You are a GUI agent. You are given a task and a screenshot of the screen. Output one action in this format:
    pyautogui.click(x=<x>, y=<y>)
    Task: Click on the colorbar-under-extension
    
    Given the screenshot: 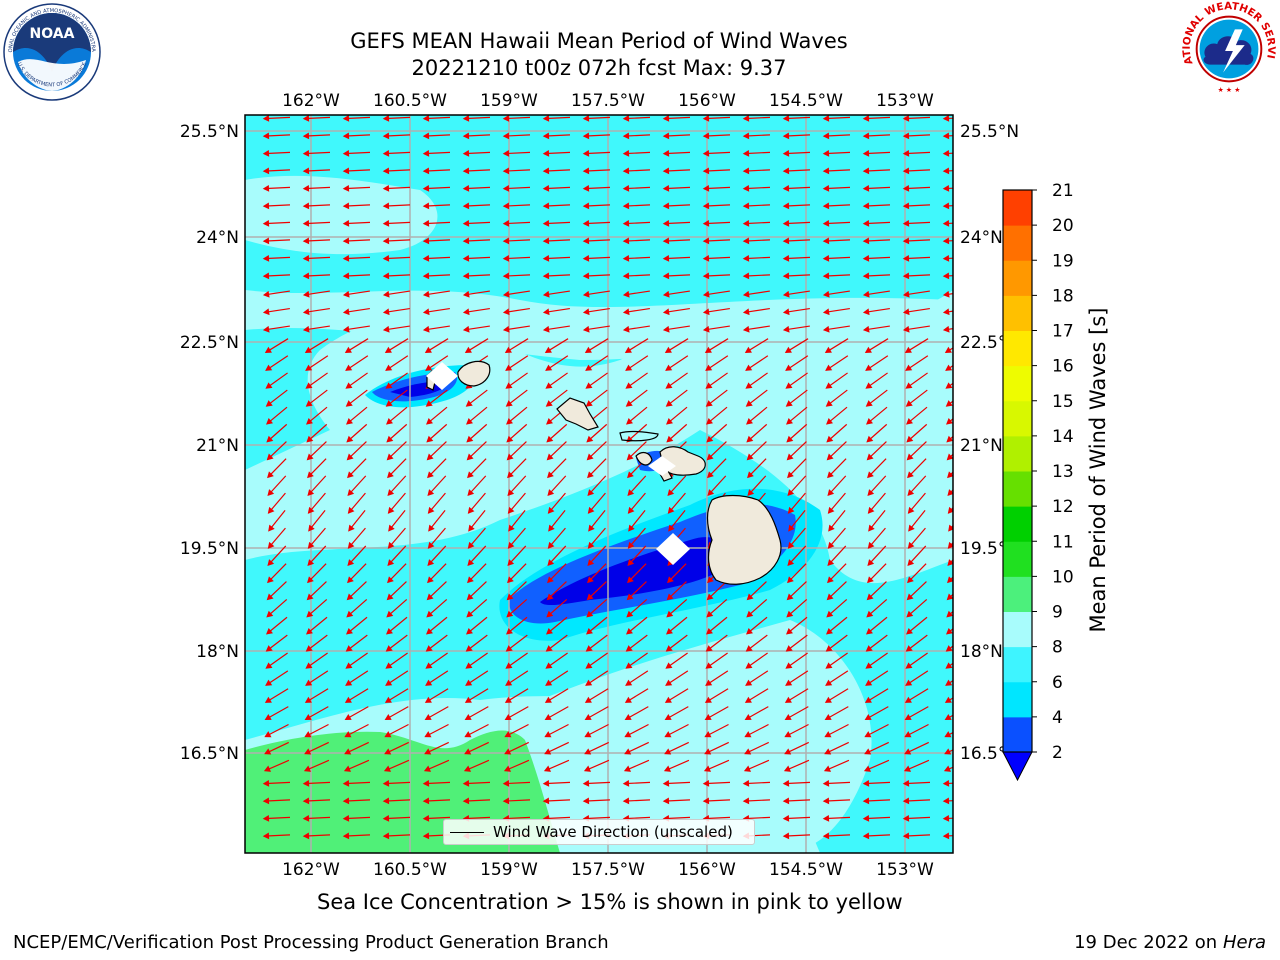 What is the action you would take?
    pyautogui.click(x=1017, y=766)
    